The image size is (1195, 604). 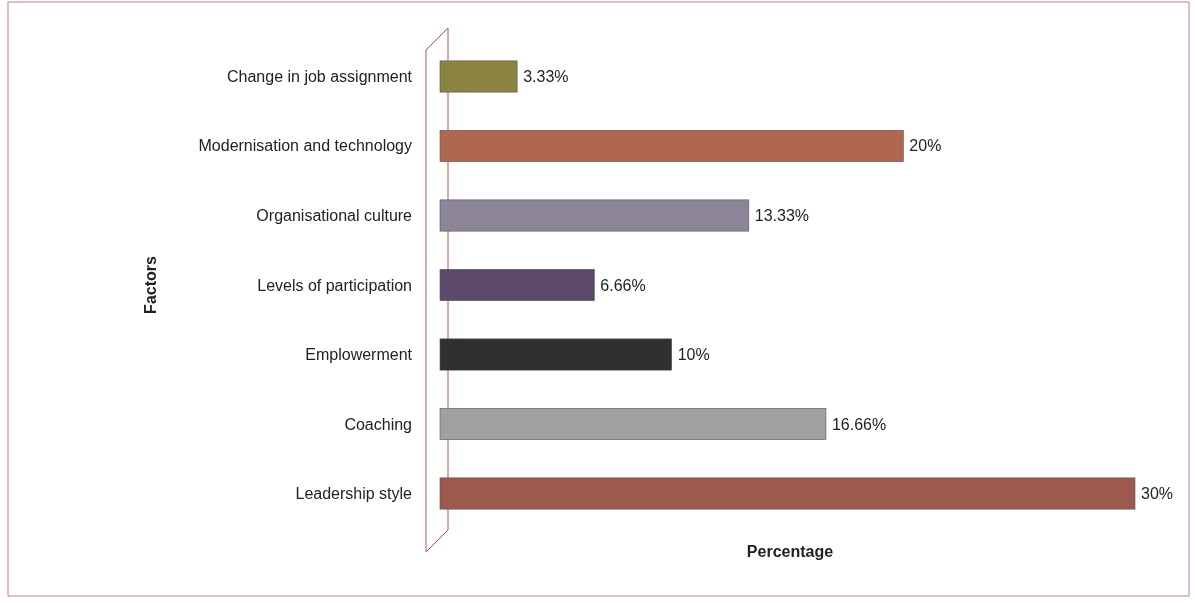 What do you see at coordinates (790, 551) in the screenshot?
I see `x-axis-title: Percentage` at bounding box center [790, 551].